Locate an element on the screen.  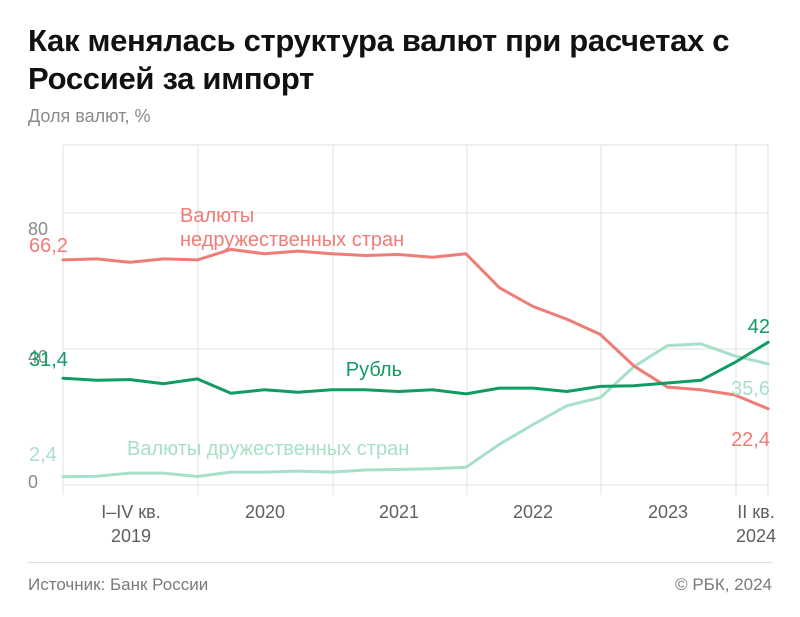
x-tick-label: 2024 is located at coordinates (756, 536).